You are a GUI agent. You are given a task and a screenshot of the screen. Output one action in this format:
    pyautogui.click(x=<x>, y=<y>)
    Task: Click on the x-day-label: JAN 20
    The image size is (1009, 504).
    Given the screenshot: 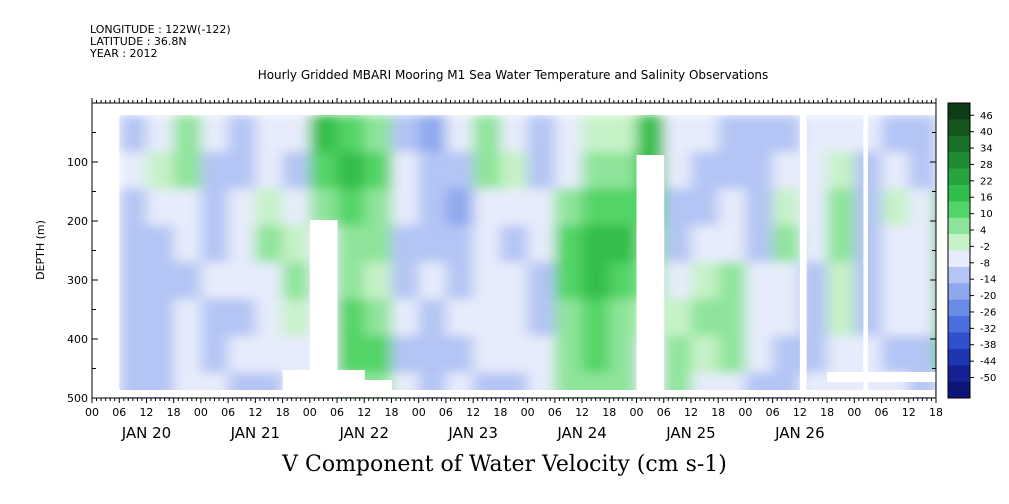 What is the action you would take?
    pyautogui.click(x=146, y=433)
    